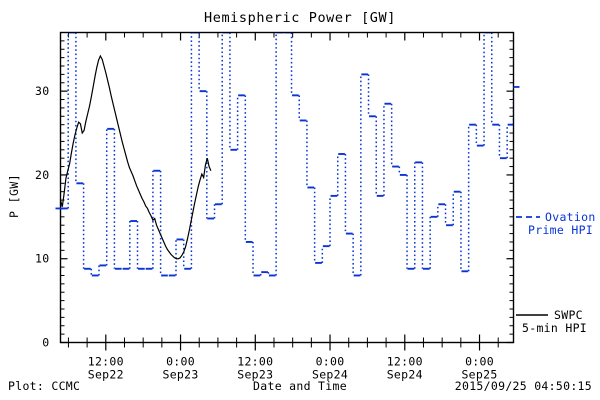 This screenshot has width=600, height=400. Describe the element at coordinates (568, 315) in the screenshot. I see `legend-swpc-label-line1: SWPC` at that location.